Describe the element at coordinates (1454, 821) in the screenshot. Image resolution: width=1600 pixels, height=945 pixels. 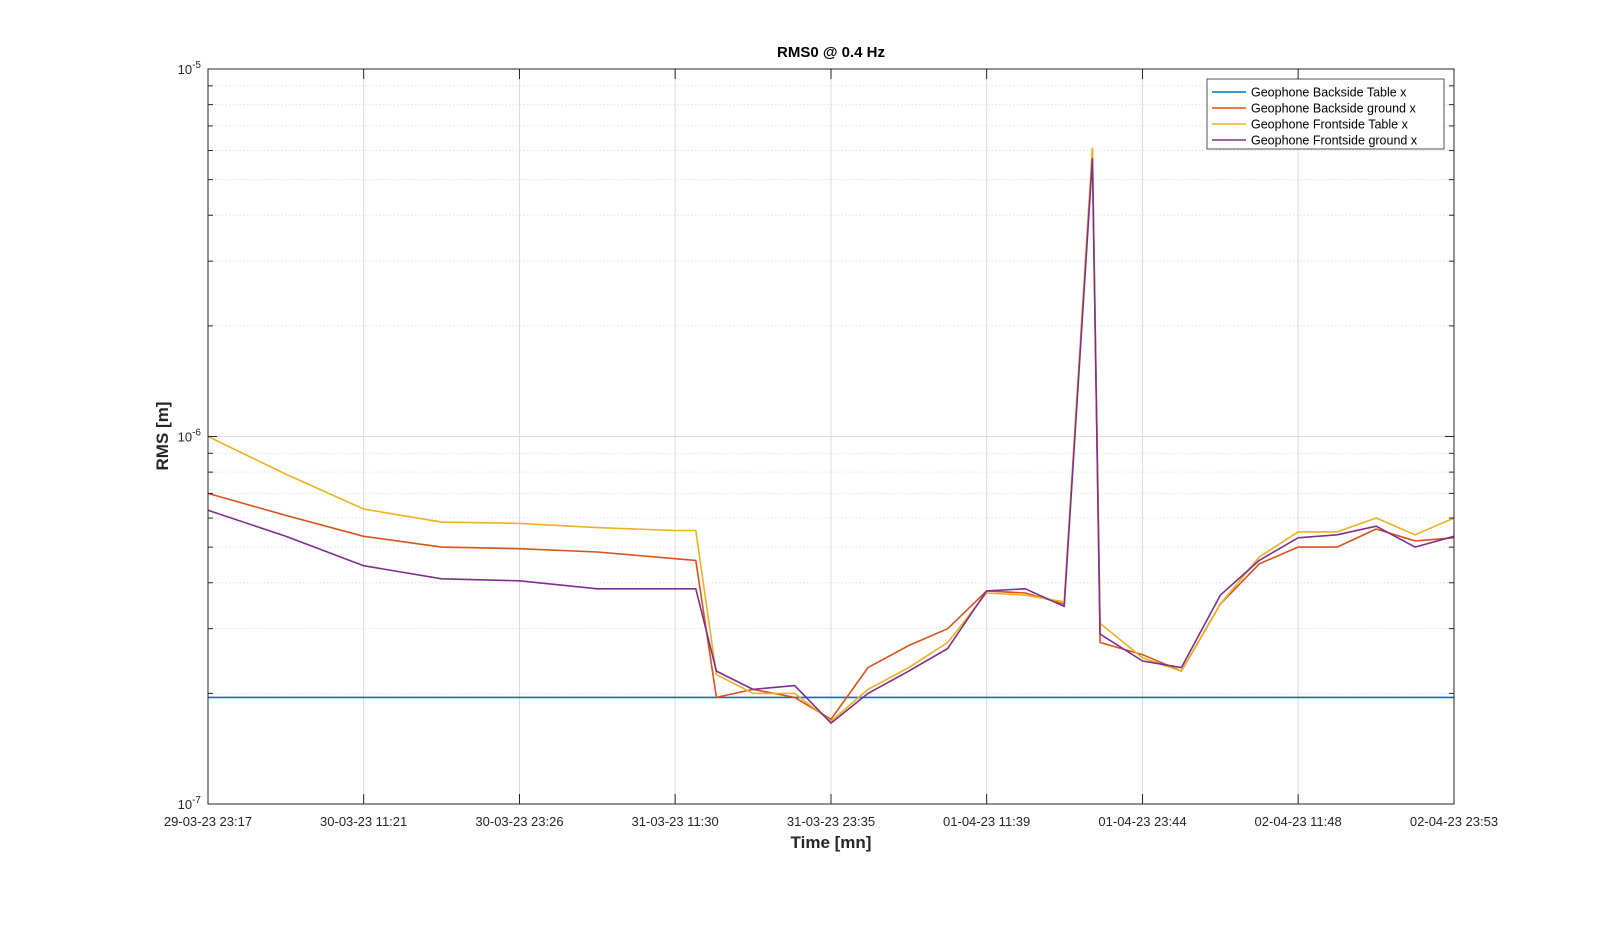
I see `x-tick-label: 02-04-23 23:53` at that location.